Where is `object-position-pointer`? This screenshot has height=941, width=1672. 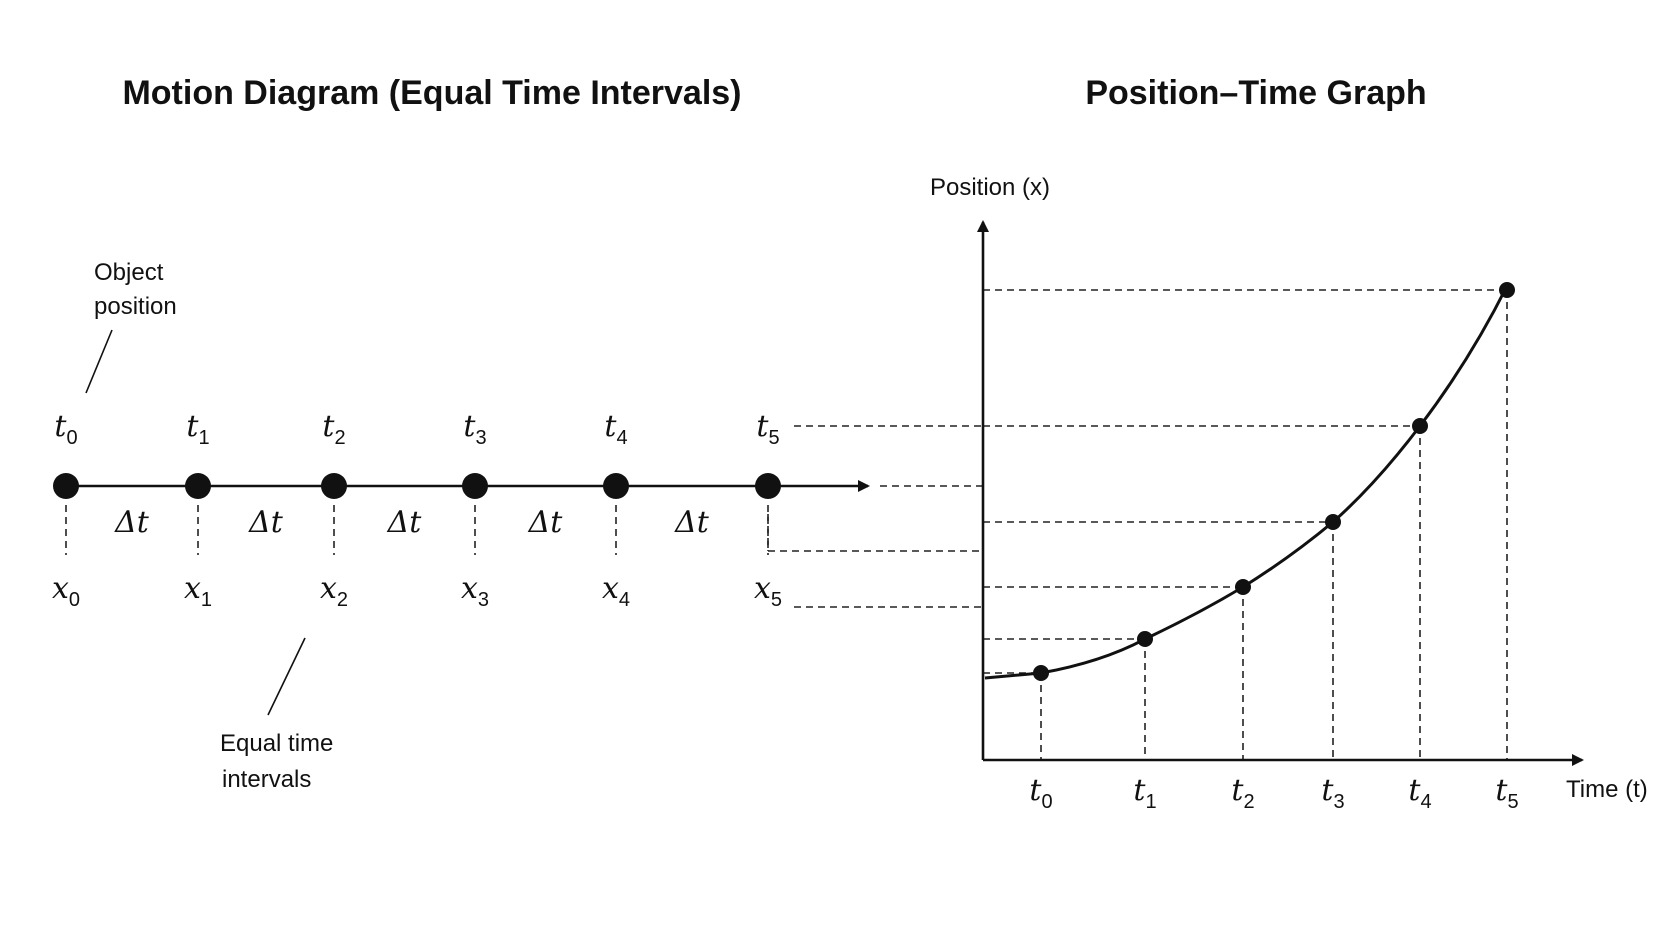
object-position-pointer is located at coordinates (99, 361).